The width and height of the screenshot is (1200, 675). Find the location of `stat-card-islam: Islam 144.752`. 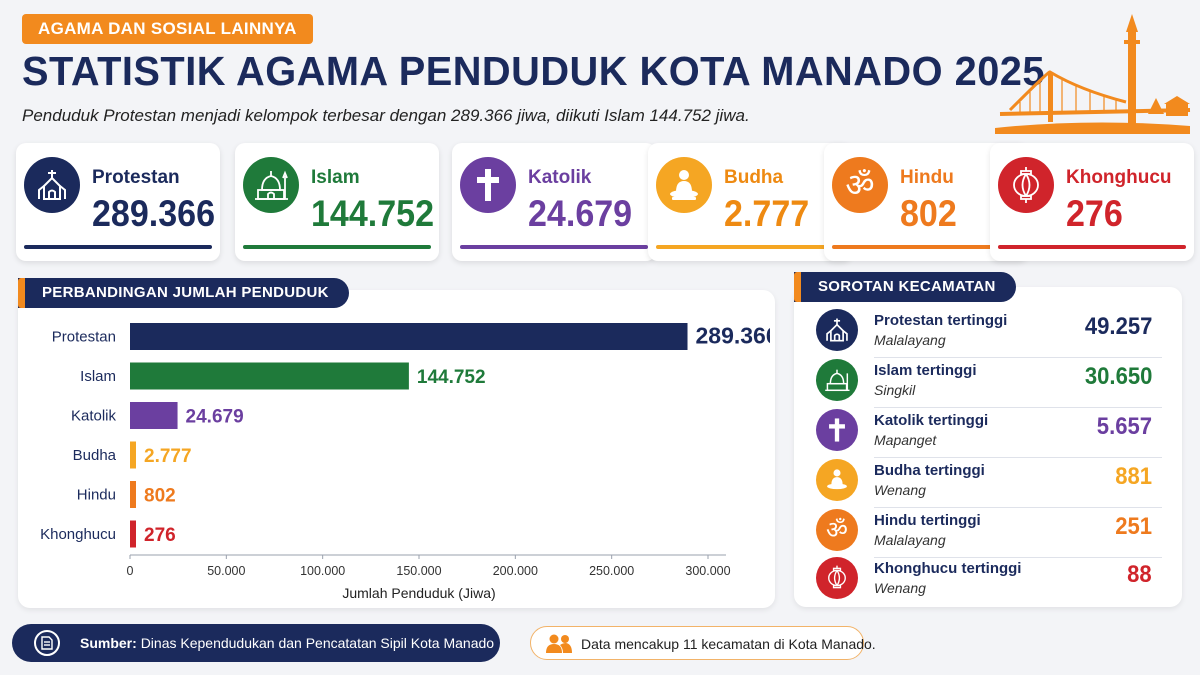

stat-card-islam: Islam 144.752 is located at coordinates (337, 202).